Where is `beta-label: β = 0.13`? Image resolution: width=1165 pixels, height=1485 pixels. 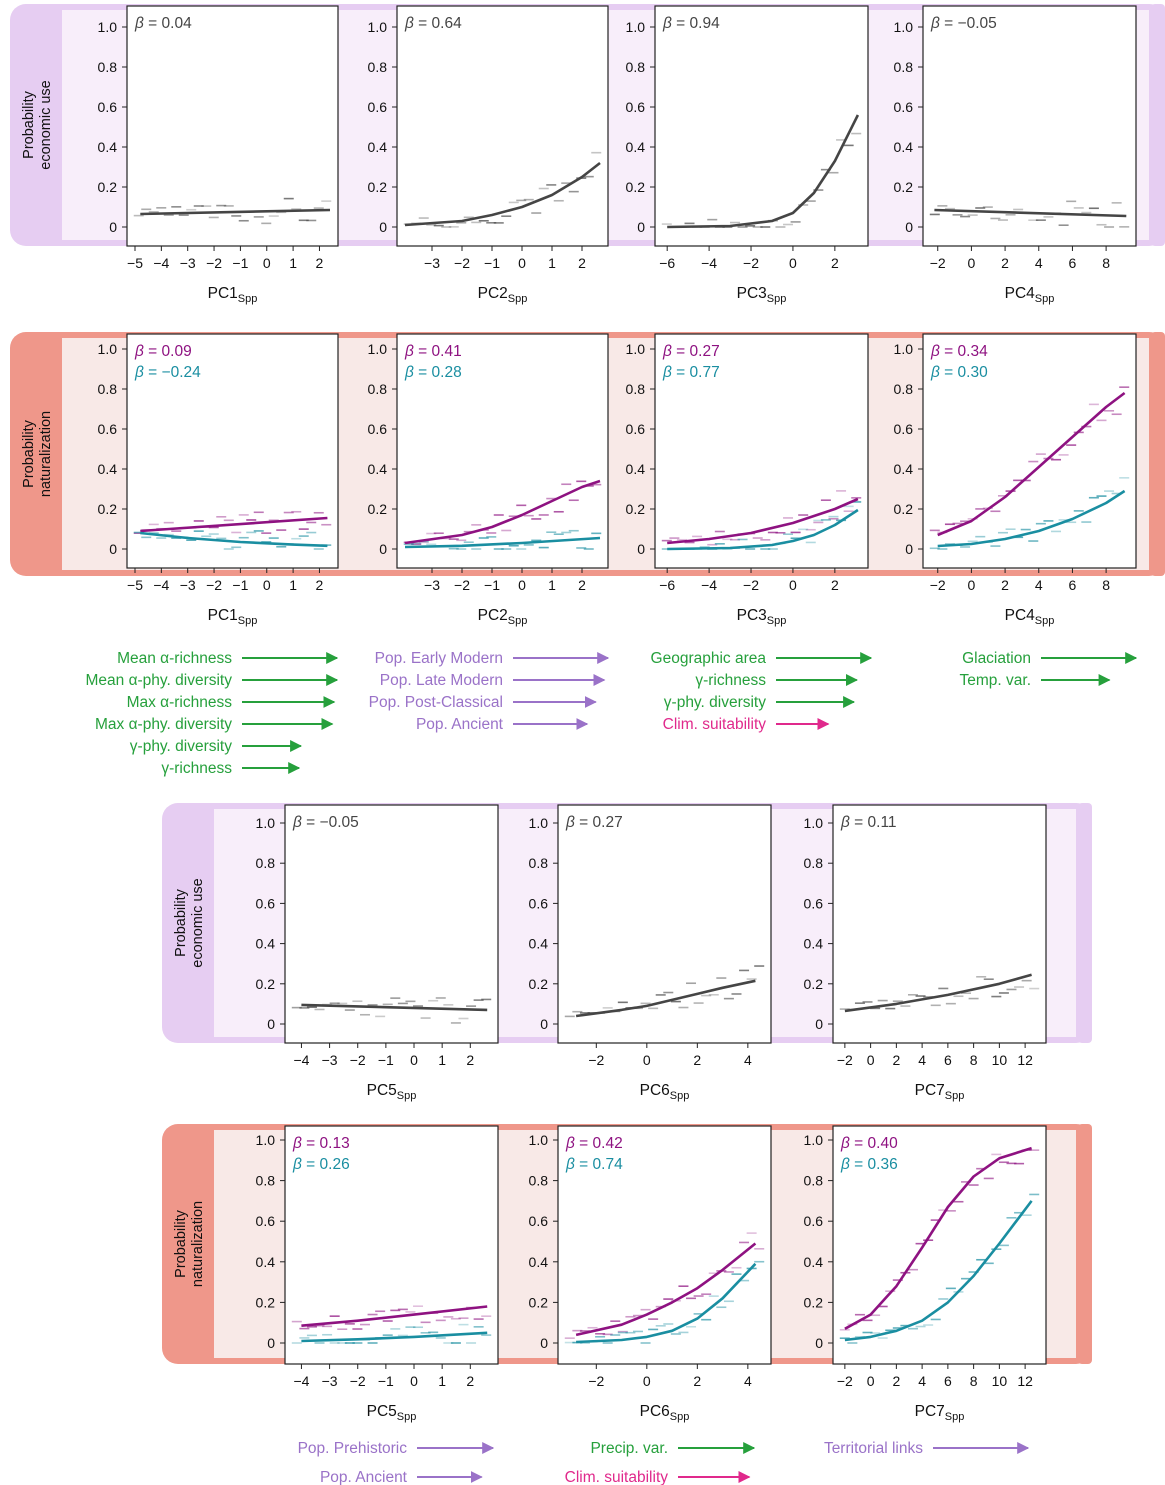 beta-label: β = 0.13 is located at coordinates (321, 1143).